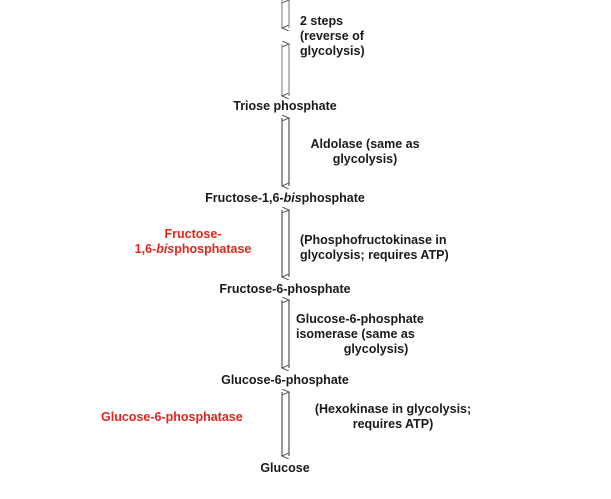  I want to click on metabolite-fructose-1-6-bisphosphate: Fructose-1,6-bisphosphate, so click(285, 198).